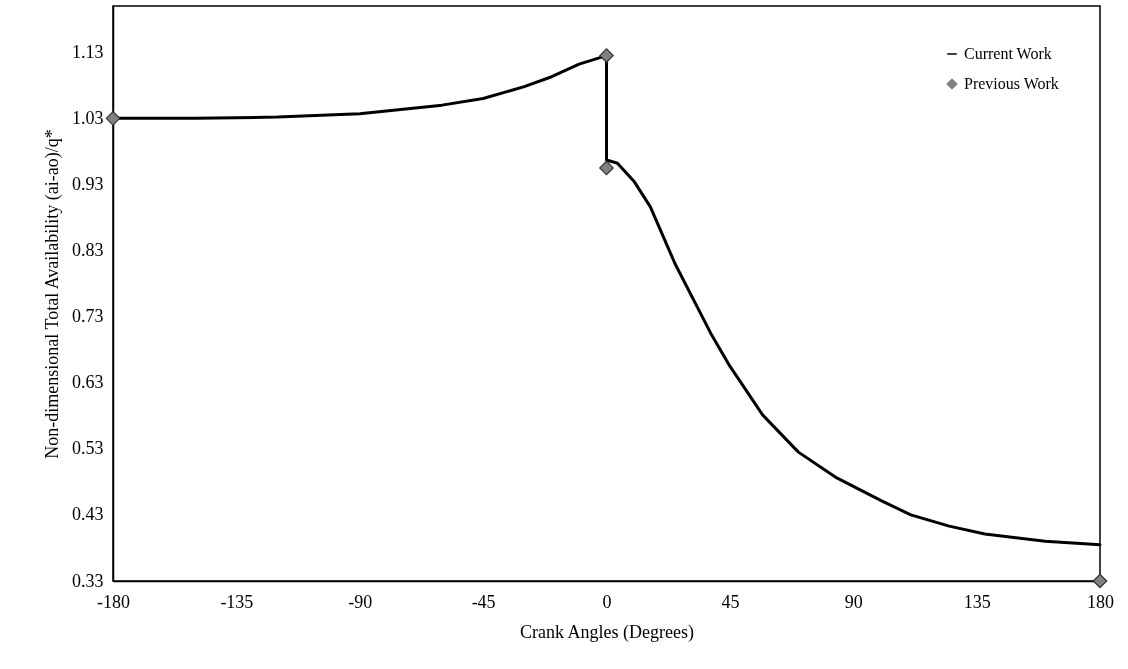  I want to click on y-tick-label: 0.53, so click(88, 448).